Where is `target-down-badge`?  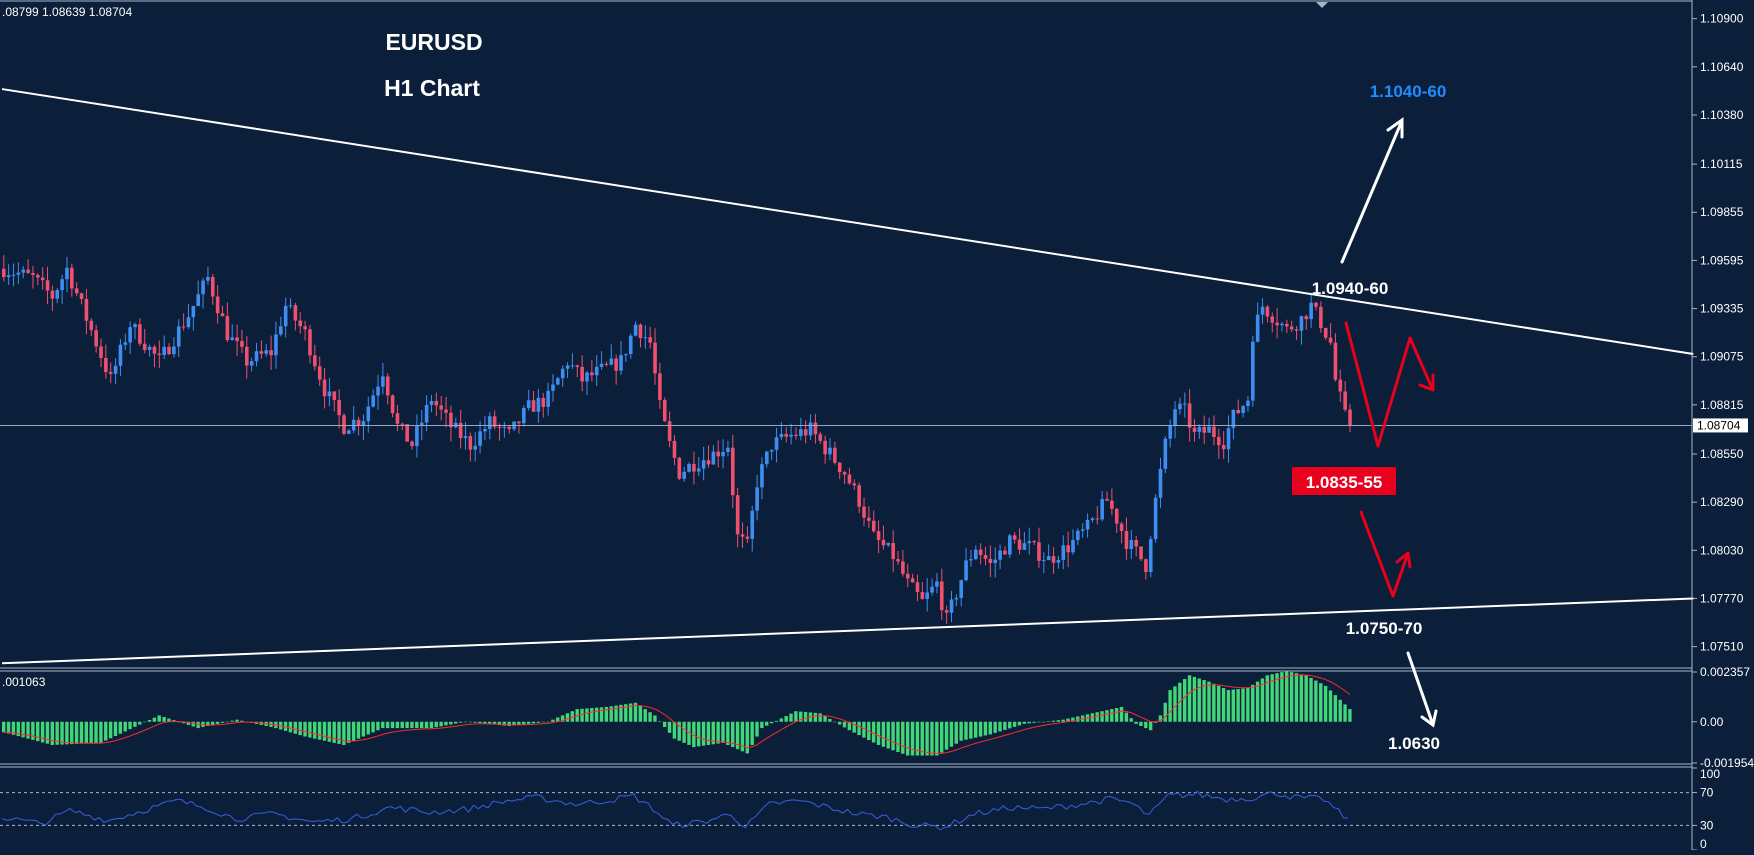
target-down-badge is located at coordinates (1344, 481).